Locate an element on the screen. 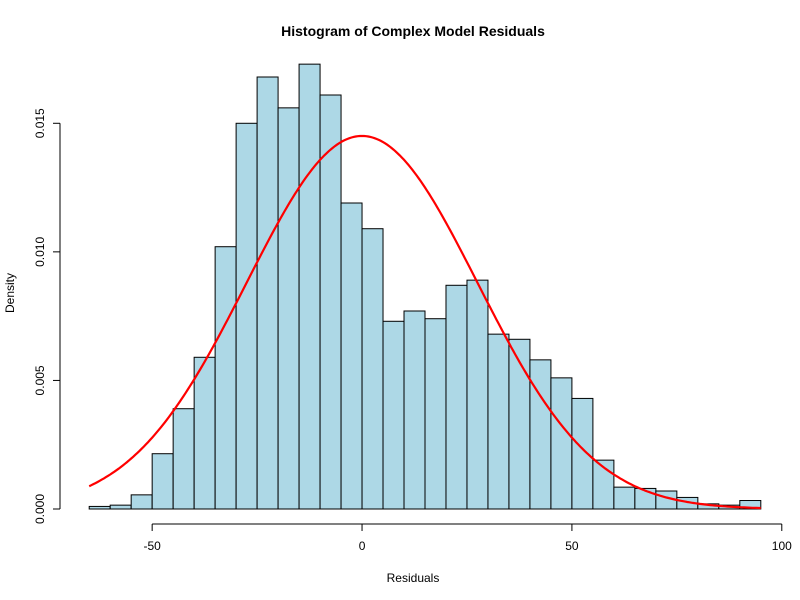 This screenshot has width=800, height=600. x-axis-label: Residuals is located at coordinates (413, 578).